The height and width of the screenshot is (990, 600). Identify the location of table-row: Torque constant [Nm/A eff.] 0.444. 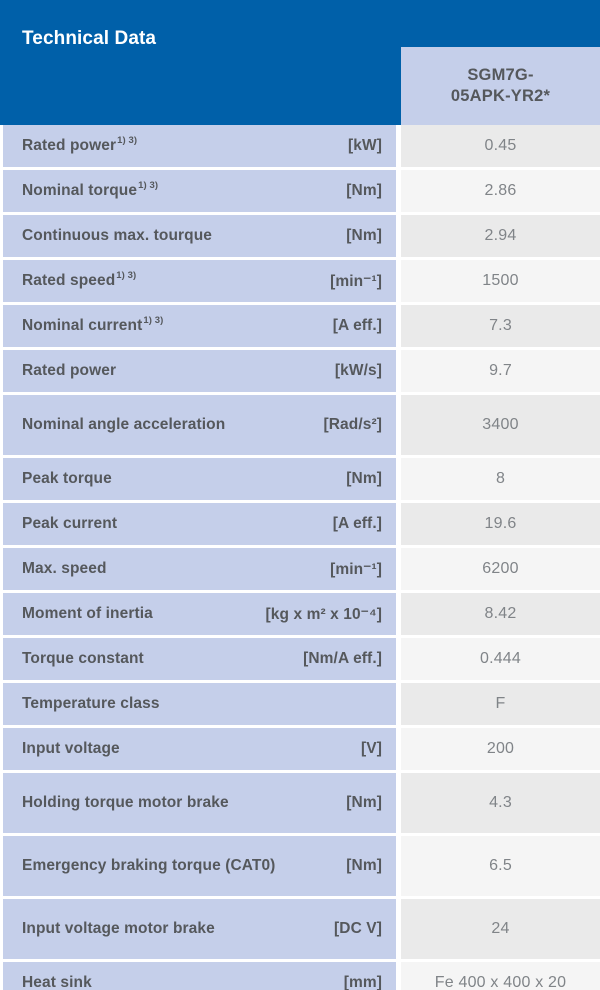
(300, 659).